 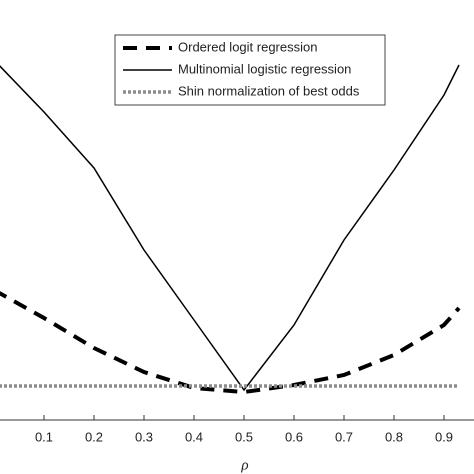 I want to click on legend-label: Ordered logit regression, so click(x=247, y=46).